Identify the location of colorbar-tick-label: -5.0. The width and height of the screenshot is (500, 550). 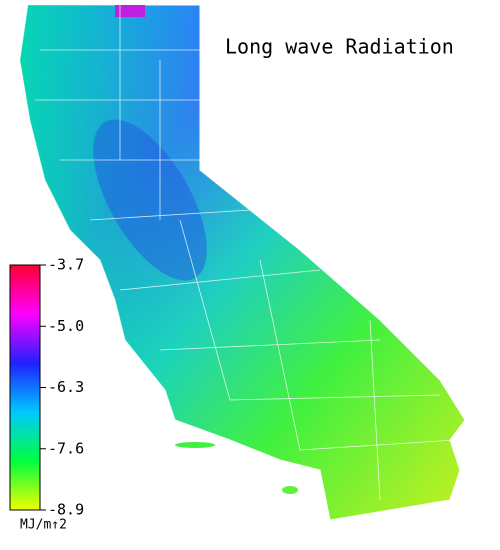
(66, 326).